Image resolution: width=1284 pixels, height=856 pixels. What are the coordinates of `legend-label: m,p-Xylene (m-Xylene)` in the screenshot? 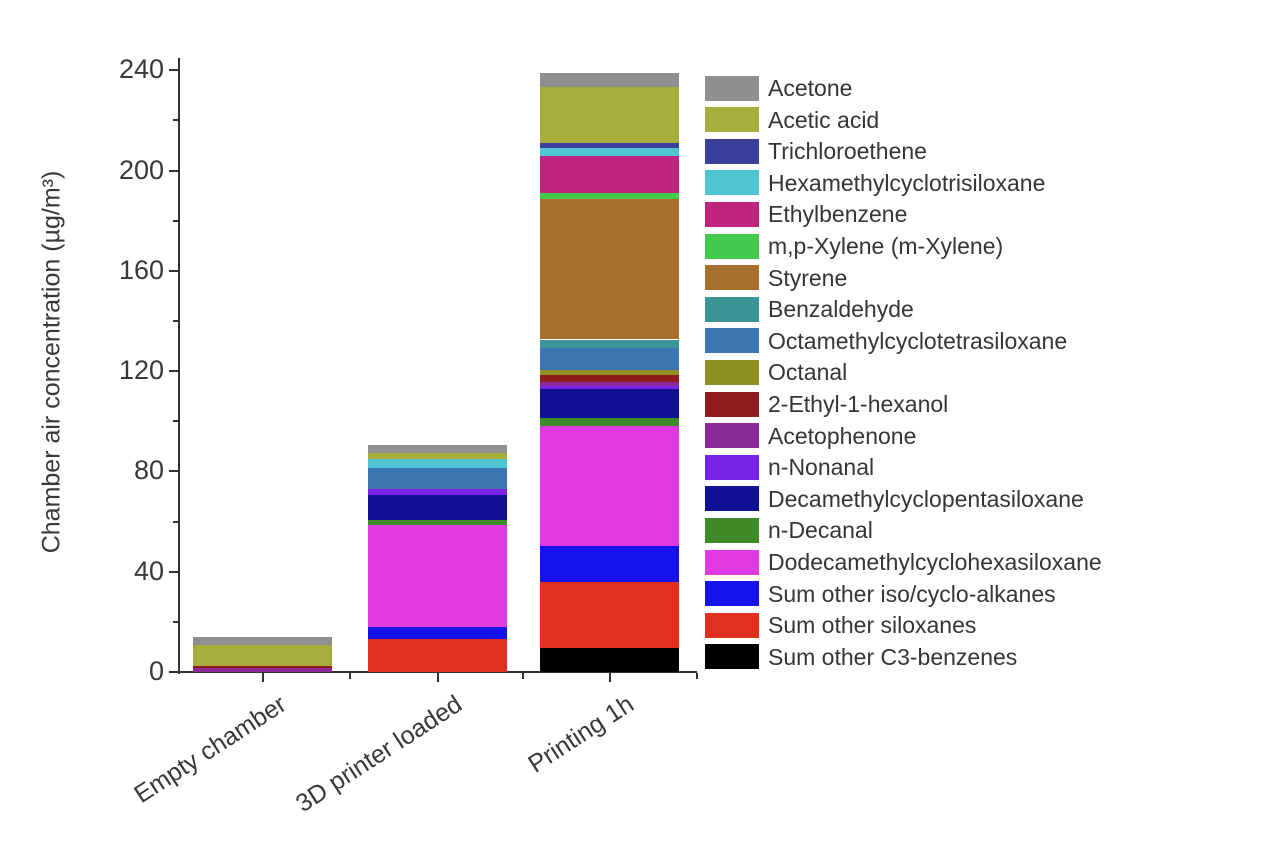 It's located at (886, 246).